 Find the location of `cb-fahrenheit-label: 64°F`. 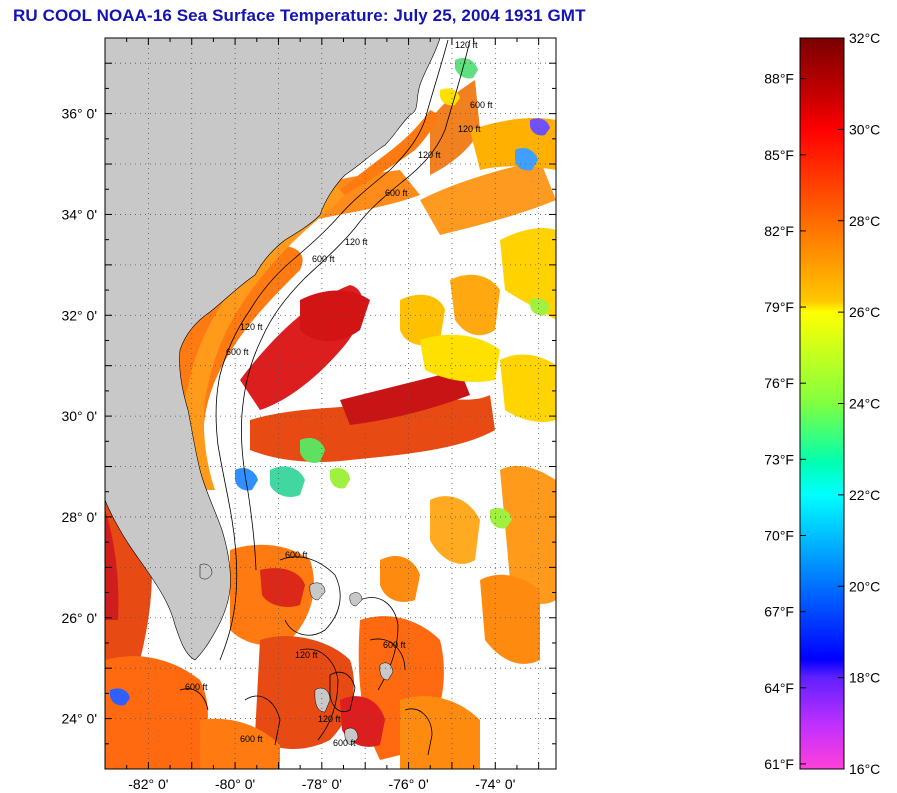

cb-fahrenheit-label: 64°F is located at coordinates (779, 688).